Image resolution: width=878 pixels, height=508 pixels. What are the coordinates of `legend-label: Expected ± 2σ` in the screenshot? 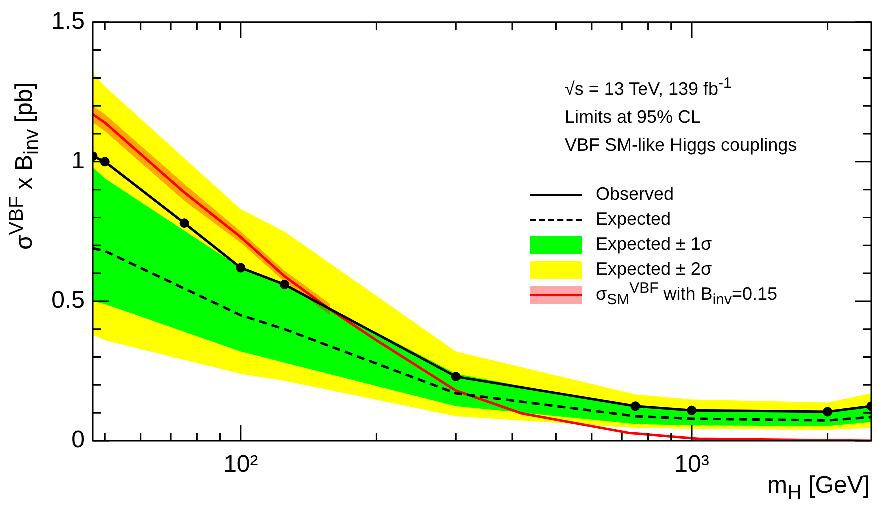 It's located at (654, 269).